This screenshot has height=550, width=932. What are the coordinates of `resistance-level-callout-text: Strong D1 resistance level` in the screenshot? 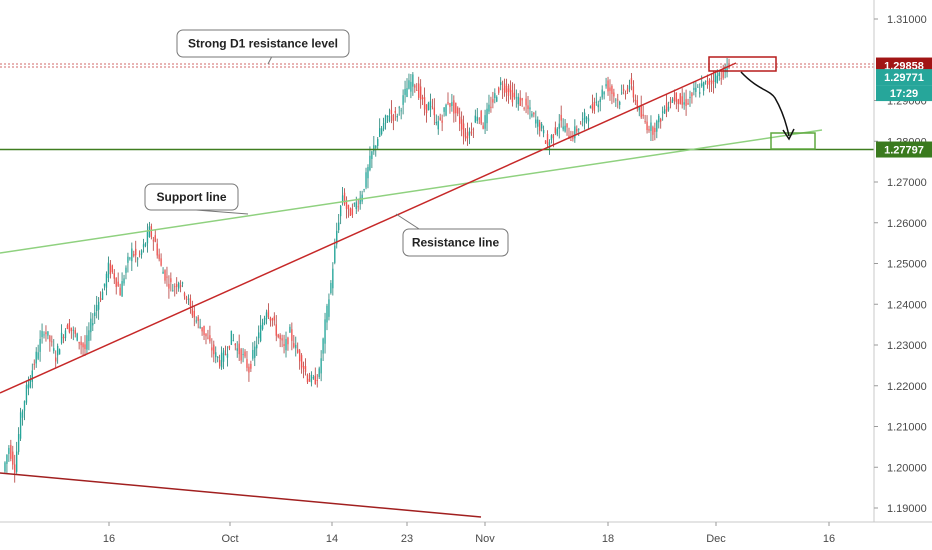 It's located at (263, 44).